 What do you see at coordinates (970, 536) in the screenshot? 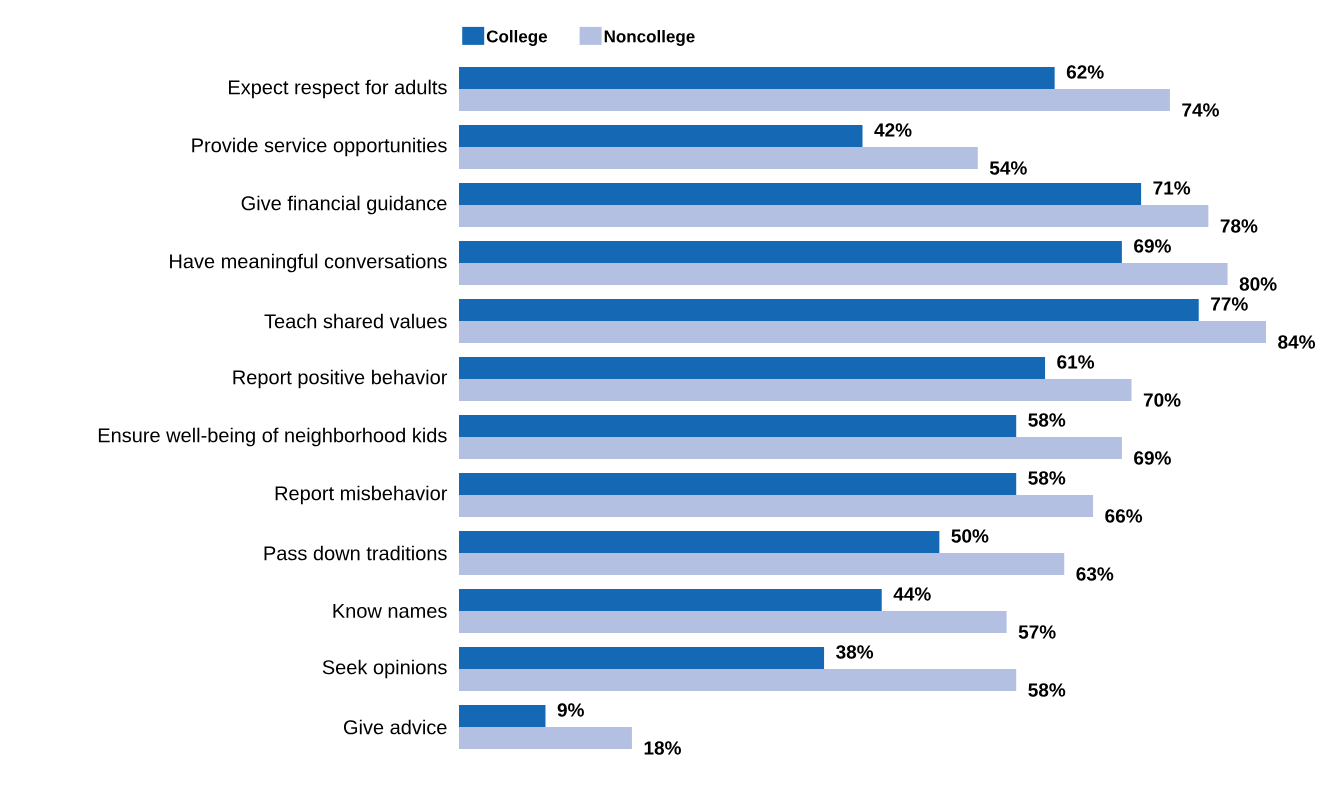
I see `data-label: 50%` at bounding box center [970, 536].